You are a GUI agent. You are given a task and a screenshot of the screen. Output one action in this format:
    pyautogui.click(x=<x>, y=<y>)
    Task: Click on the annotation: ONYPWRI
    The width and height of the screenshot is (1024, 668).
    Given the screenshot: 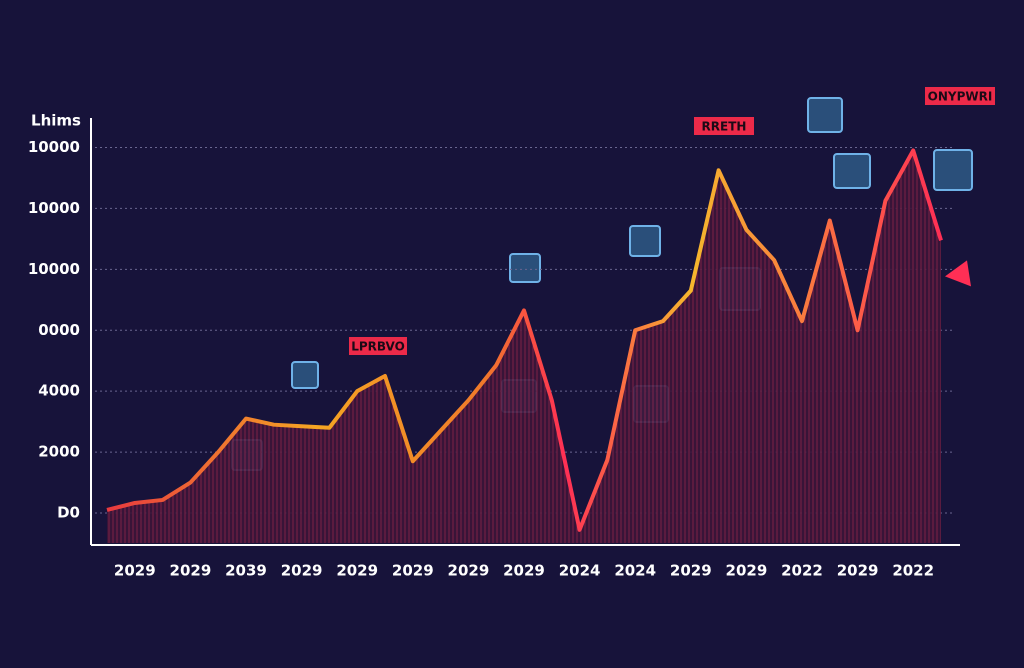 What is the action you would take?
    pyautogui.click(x=960, y=97)
    